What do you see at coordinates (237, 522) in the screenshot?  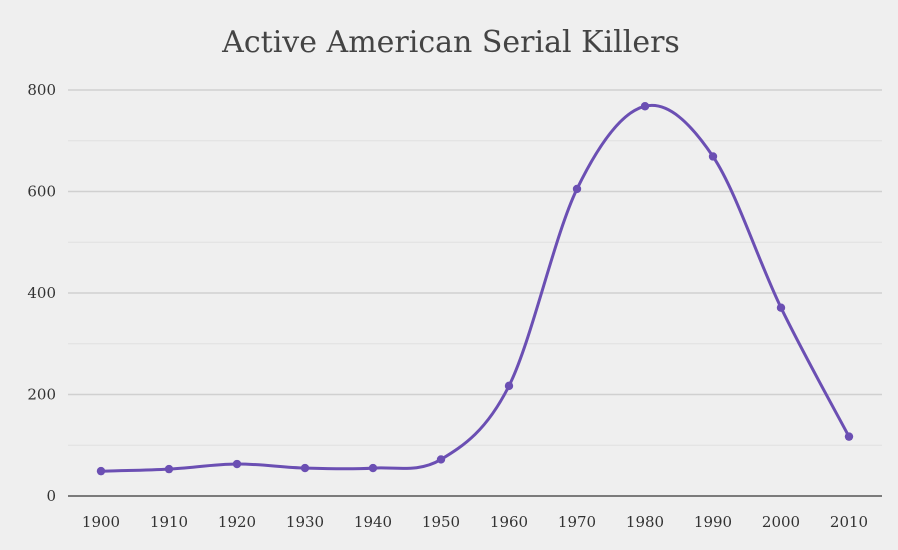 I see `x-tick-label: 1920` at bounding box center [237, 522].